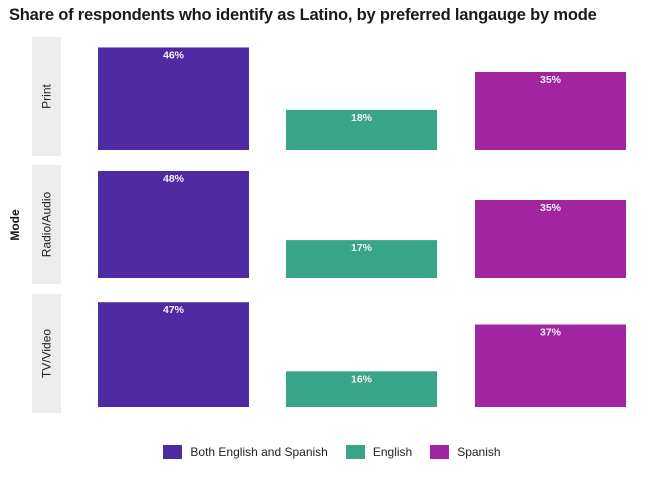  I want to click on bar-print-english, so click(361, 129).